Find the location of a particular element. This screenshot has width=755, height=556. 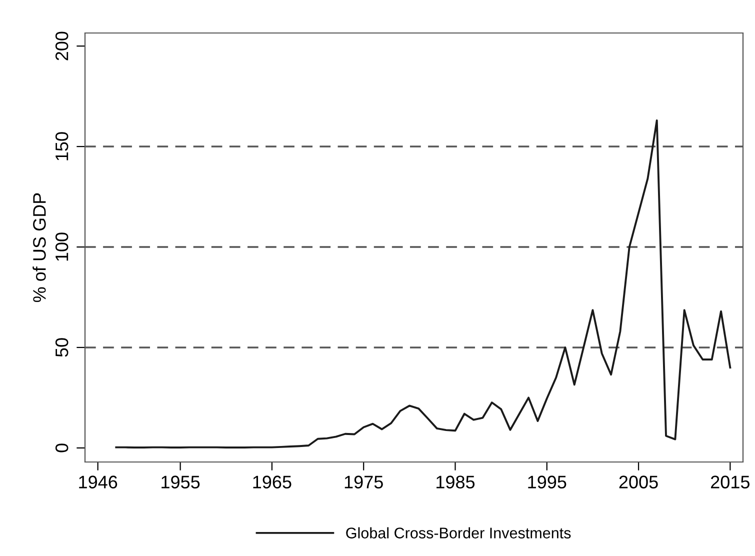

legend-label: Global Cross-Border Investments is located at coordinates (458, 532).